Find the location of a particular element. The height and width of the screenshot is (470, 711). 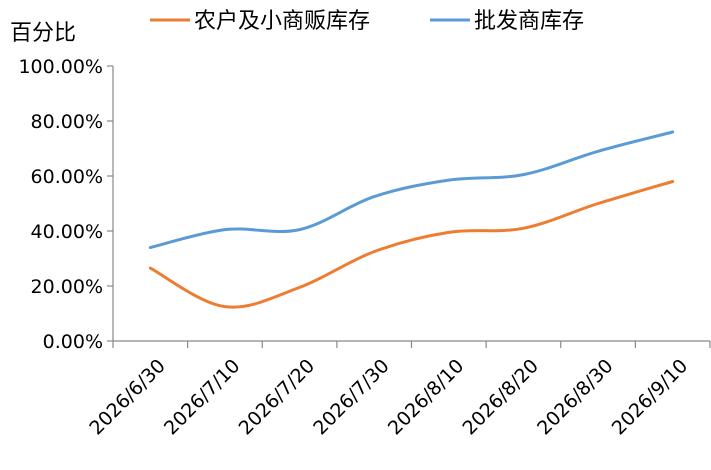

y-tick-label: 0.00% is located at coordinates (73, 342).